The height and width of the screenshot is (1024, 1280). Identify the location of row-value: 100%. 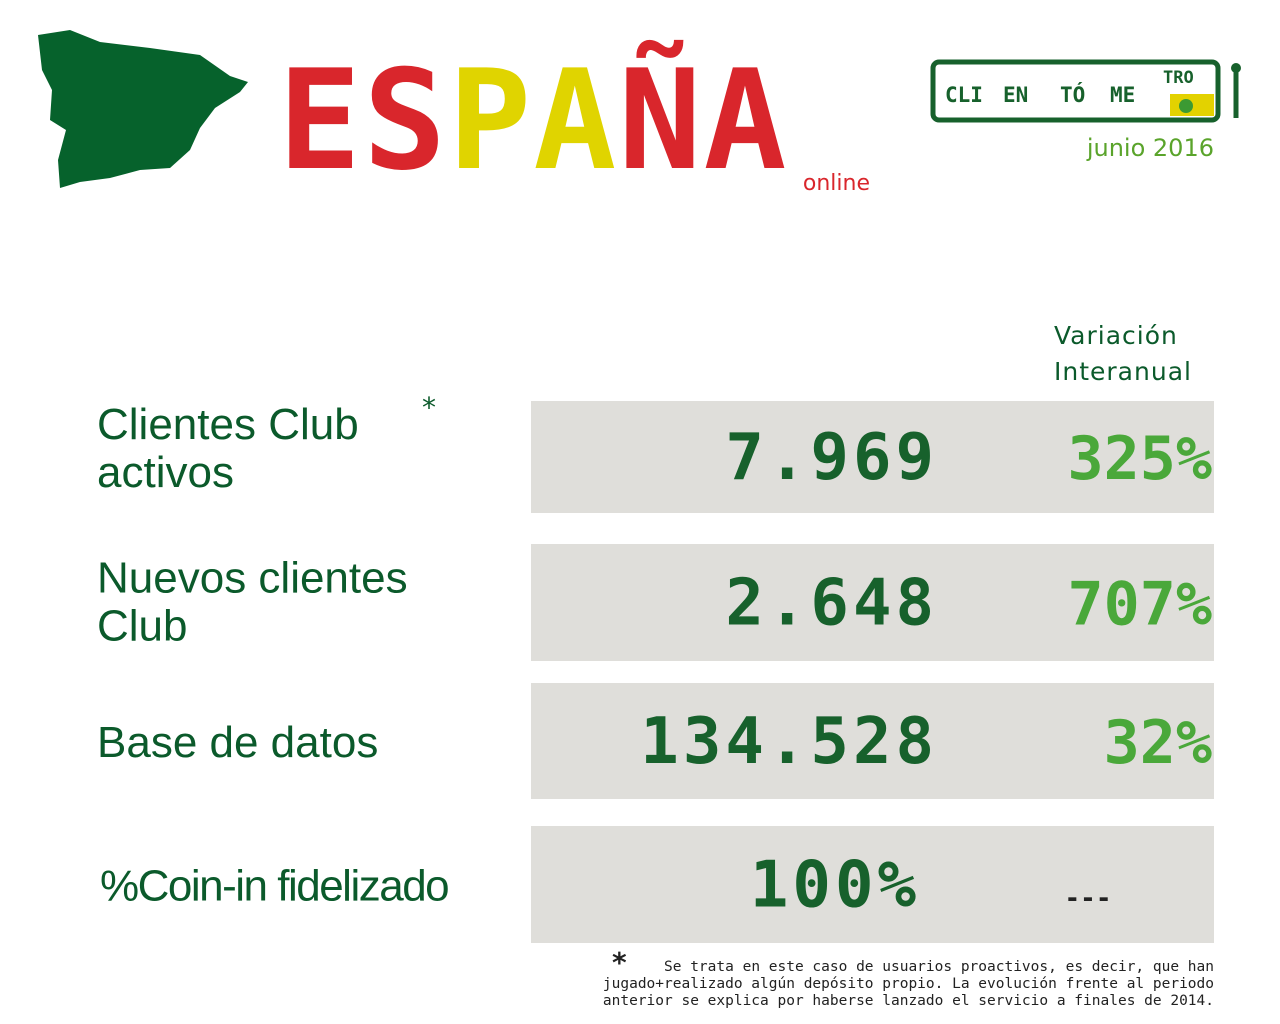
(835, 886).